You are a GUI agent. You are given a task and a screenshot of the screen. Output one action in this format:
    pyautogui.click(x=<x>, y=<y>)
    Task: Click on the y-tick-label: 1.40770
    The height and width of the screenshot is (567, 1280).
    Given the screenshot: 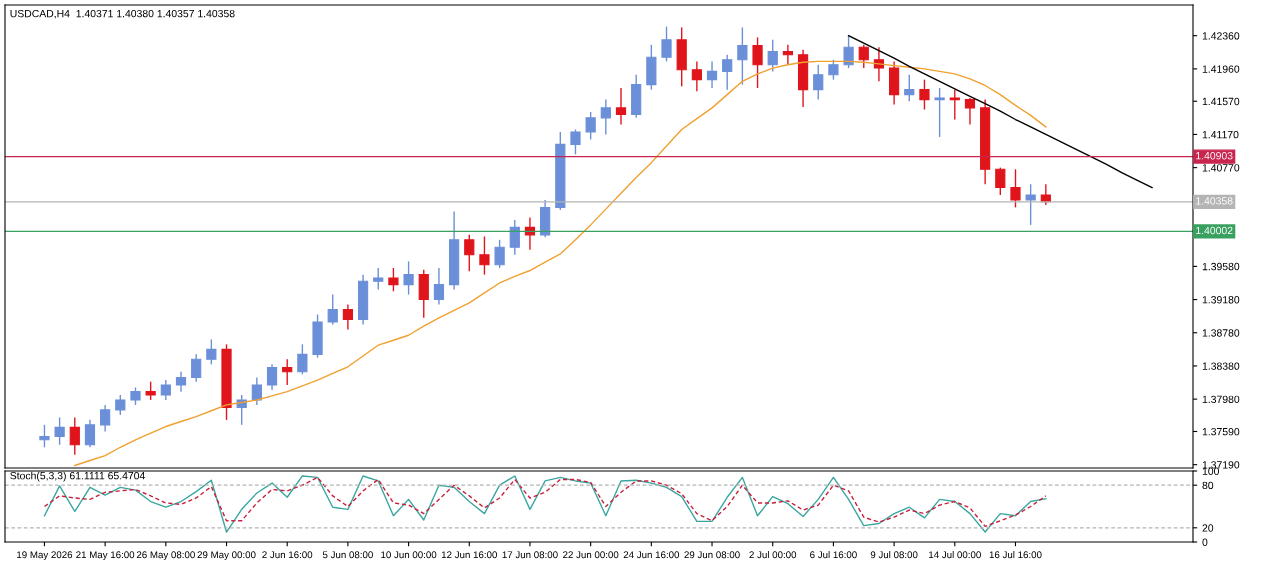 What is the action you would take?
    pyautogui.click(x=1221, y=168)
    